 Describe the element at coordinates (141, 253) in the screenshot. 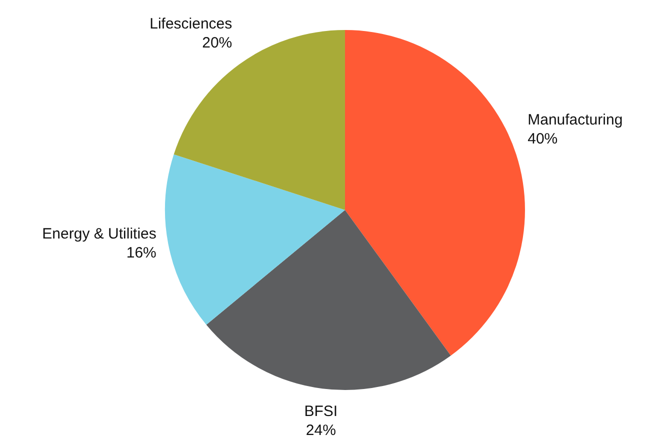

I see `data-label: 16%` at that location.